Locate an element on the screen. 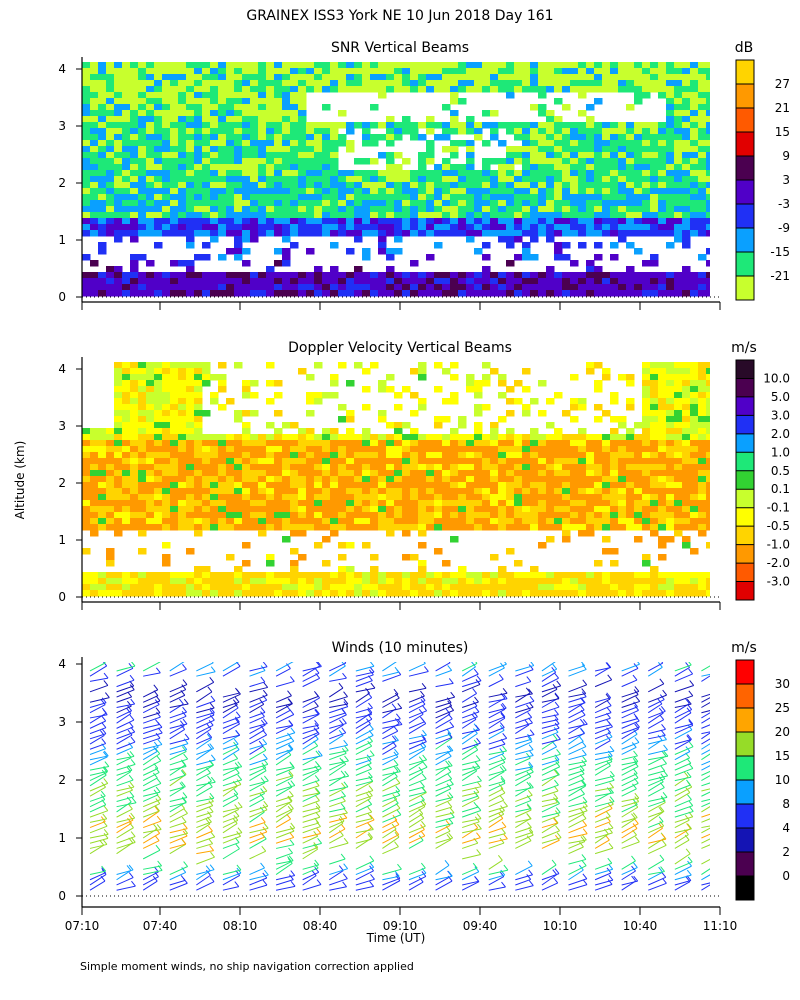 This screenshot has height=1000, width=800. snr-panel-title: SNR Vertical Beams is located at coordinates (400, 48).